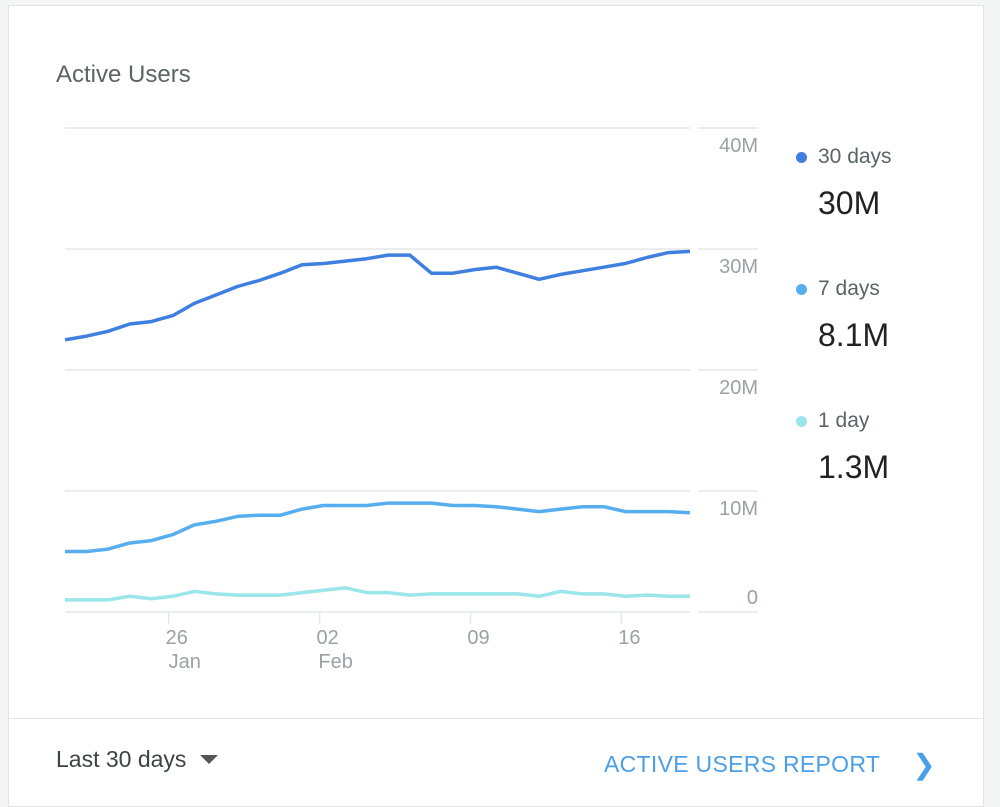 The height and width of the screenshot is (807, 1000). I want to click on series-line-1-day, so click(377, 594).